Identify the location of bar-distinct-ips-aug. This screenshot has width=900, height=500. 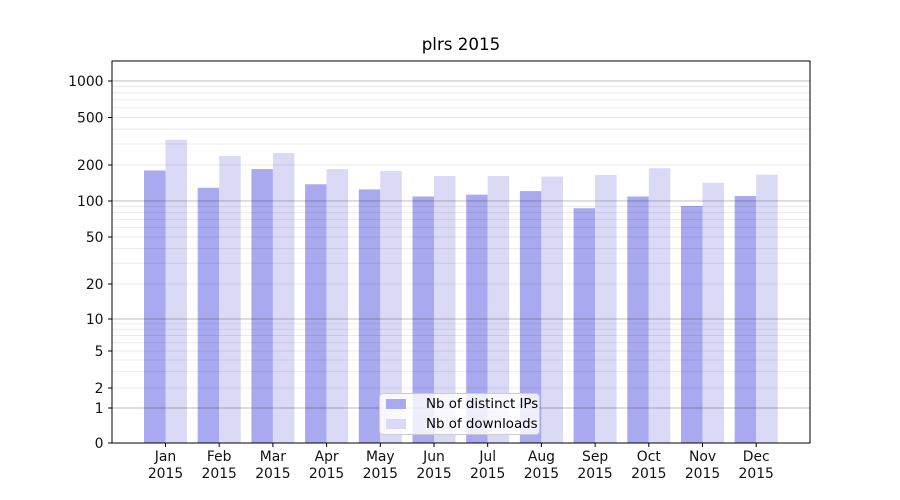
(530, 317).